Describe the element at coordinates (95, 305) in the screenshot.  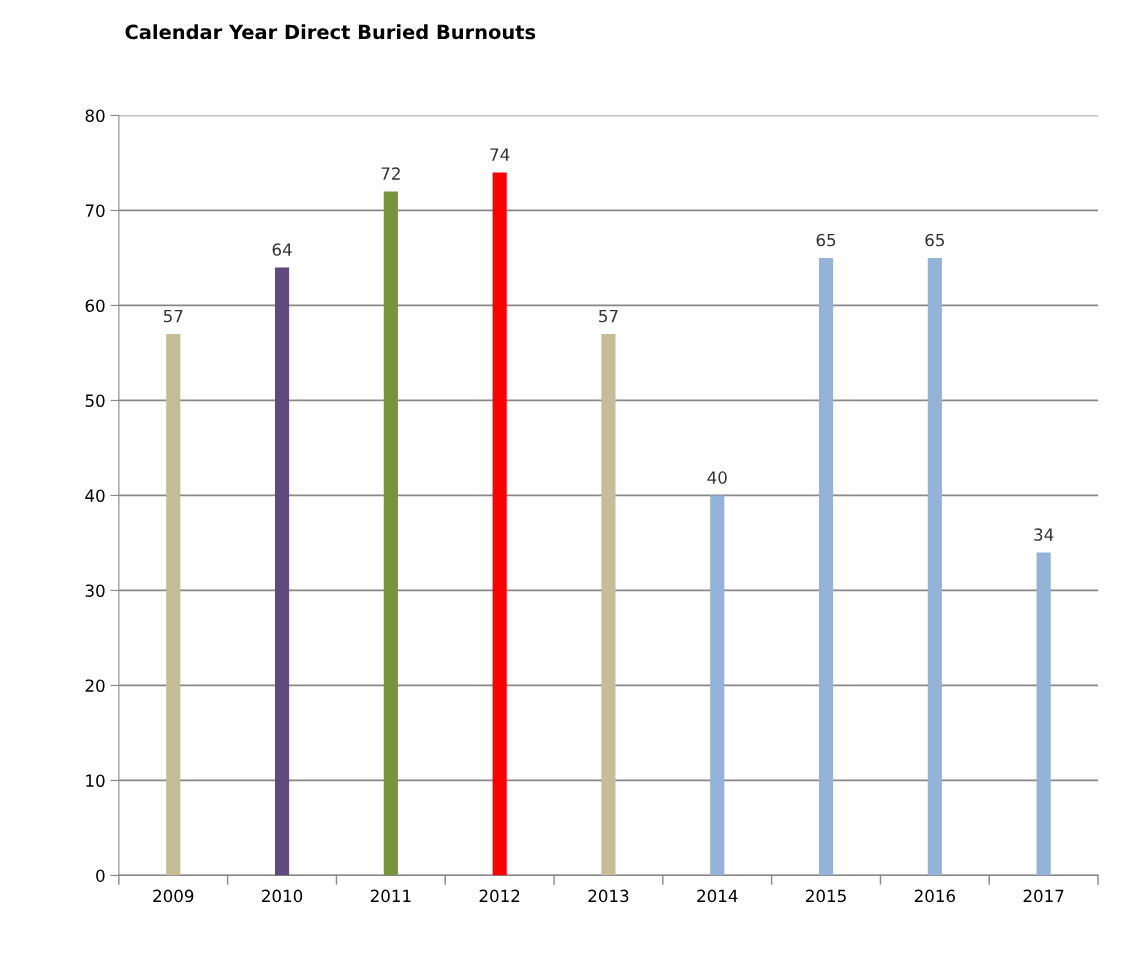
I see `y-tick-label: 60` at that location.